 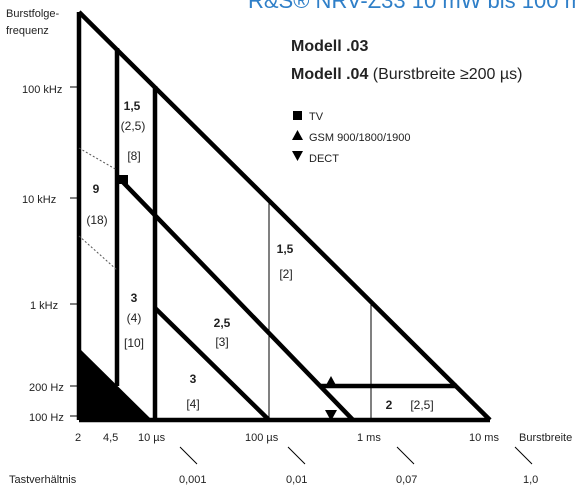 I want to click on duty-axis-label: Tastverhältnis, so click(x=43, y=480).